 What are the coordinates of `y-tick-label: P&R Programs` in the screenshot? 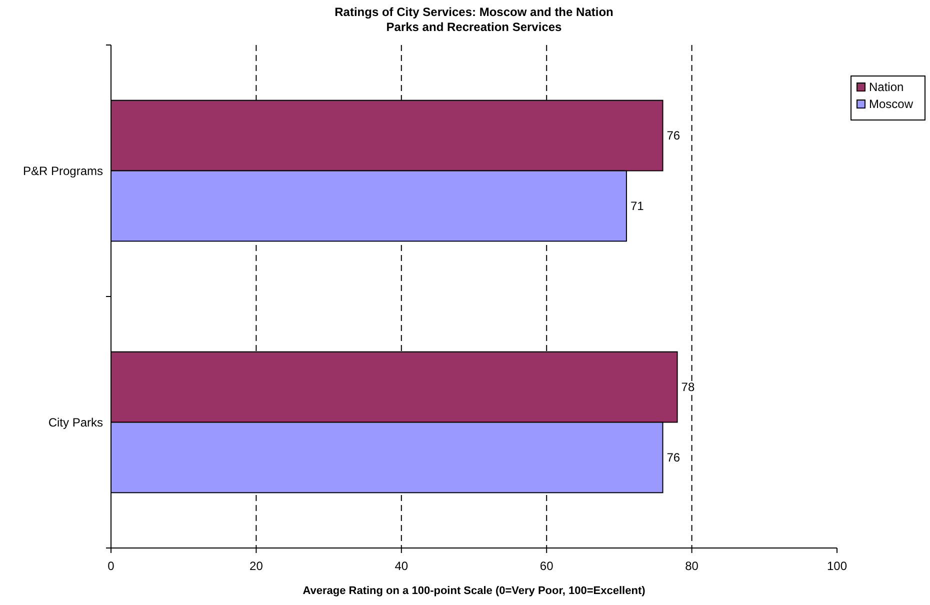 It's located at (62, 171).